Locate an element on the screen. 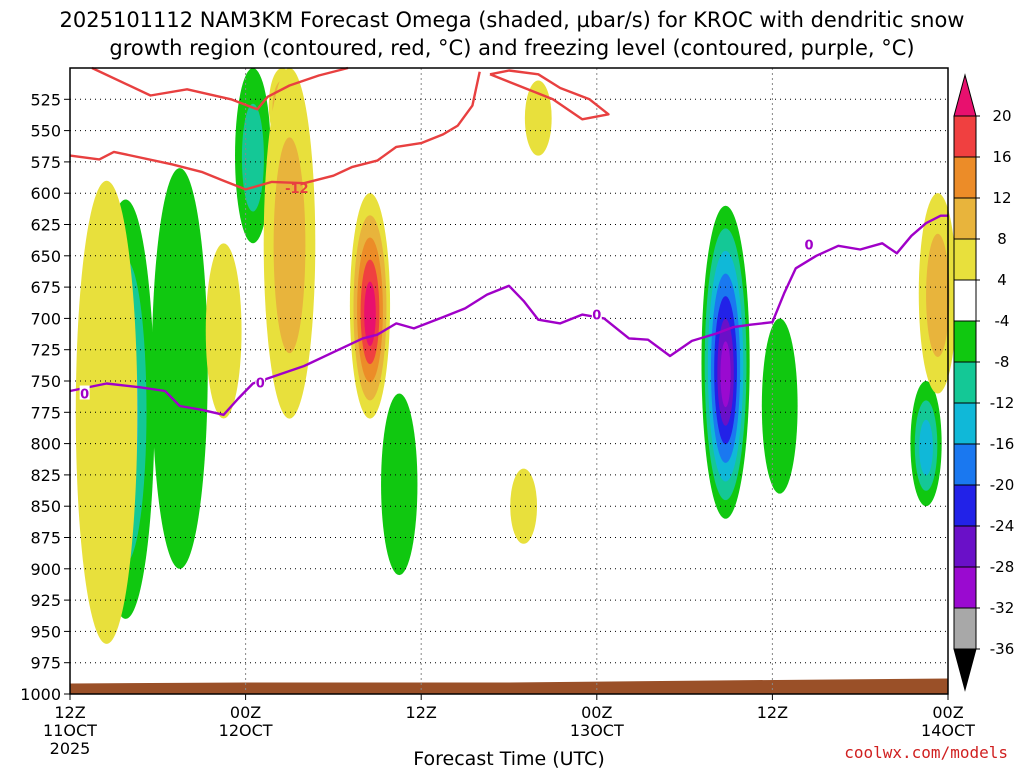  terrain-fill is located at coordinates (509, 686).